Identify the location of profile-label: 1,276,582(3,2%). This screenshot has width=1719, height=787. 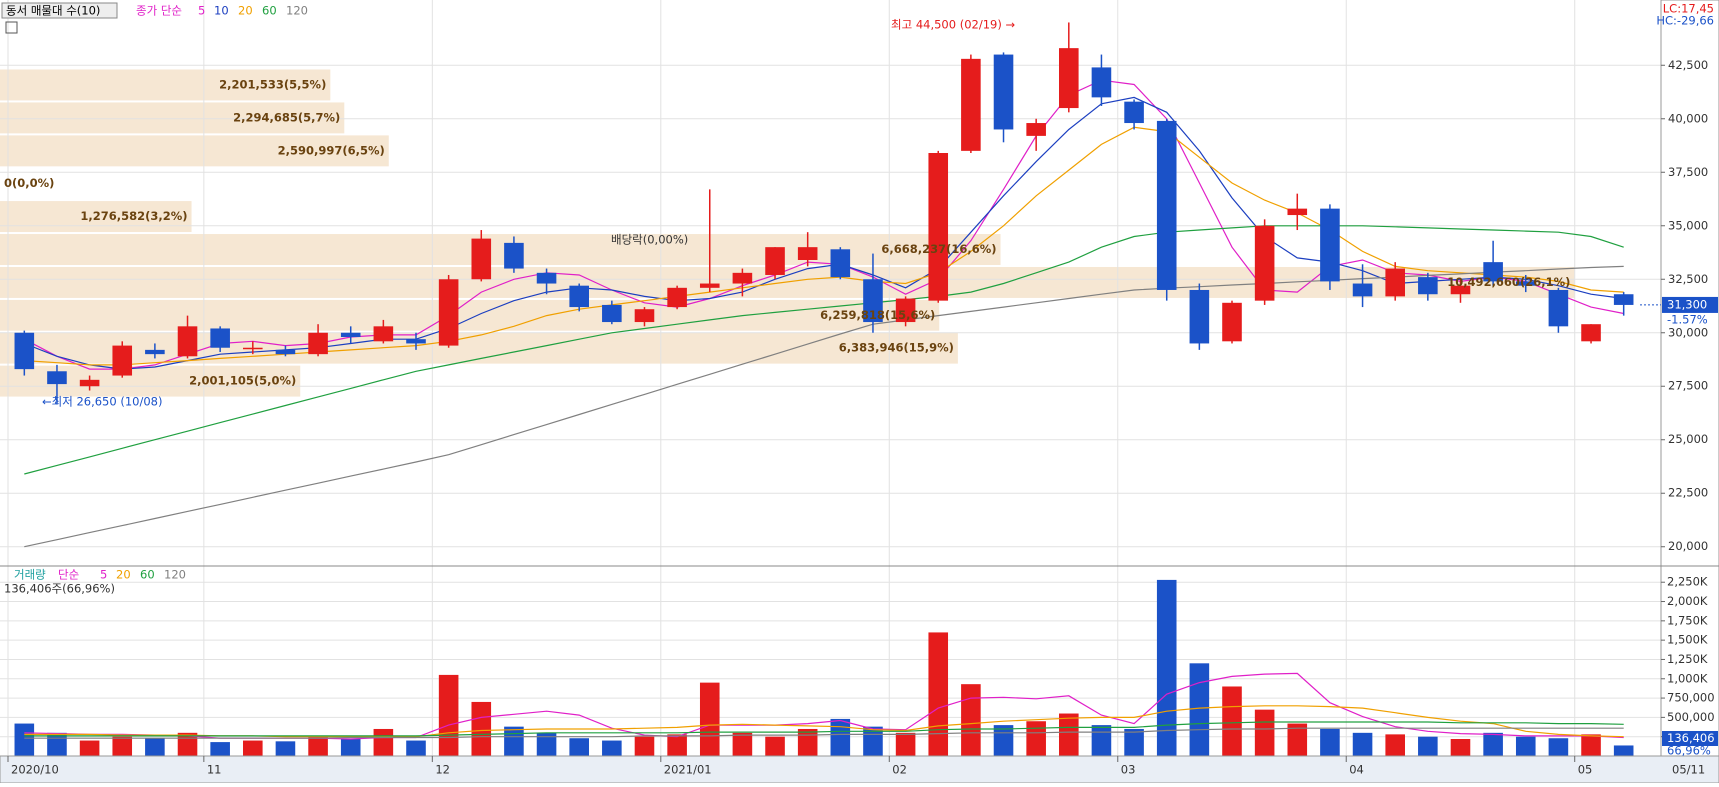
(133, 216).